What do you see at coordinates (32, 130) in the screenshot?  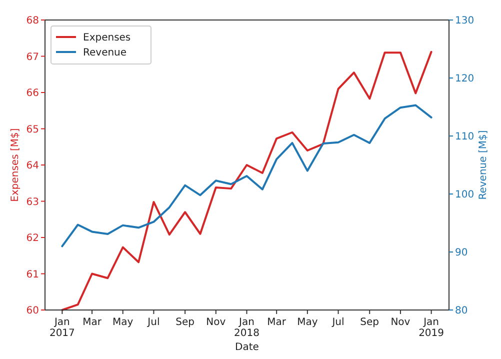 I see `y-tick-label: 65` at bounding box center [32, 130].